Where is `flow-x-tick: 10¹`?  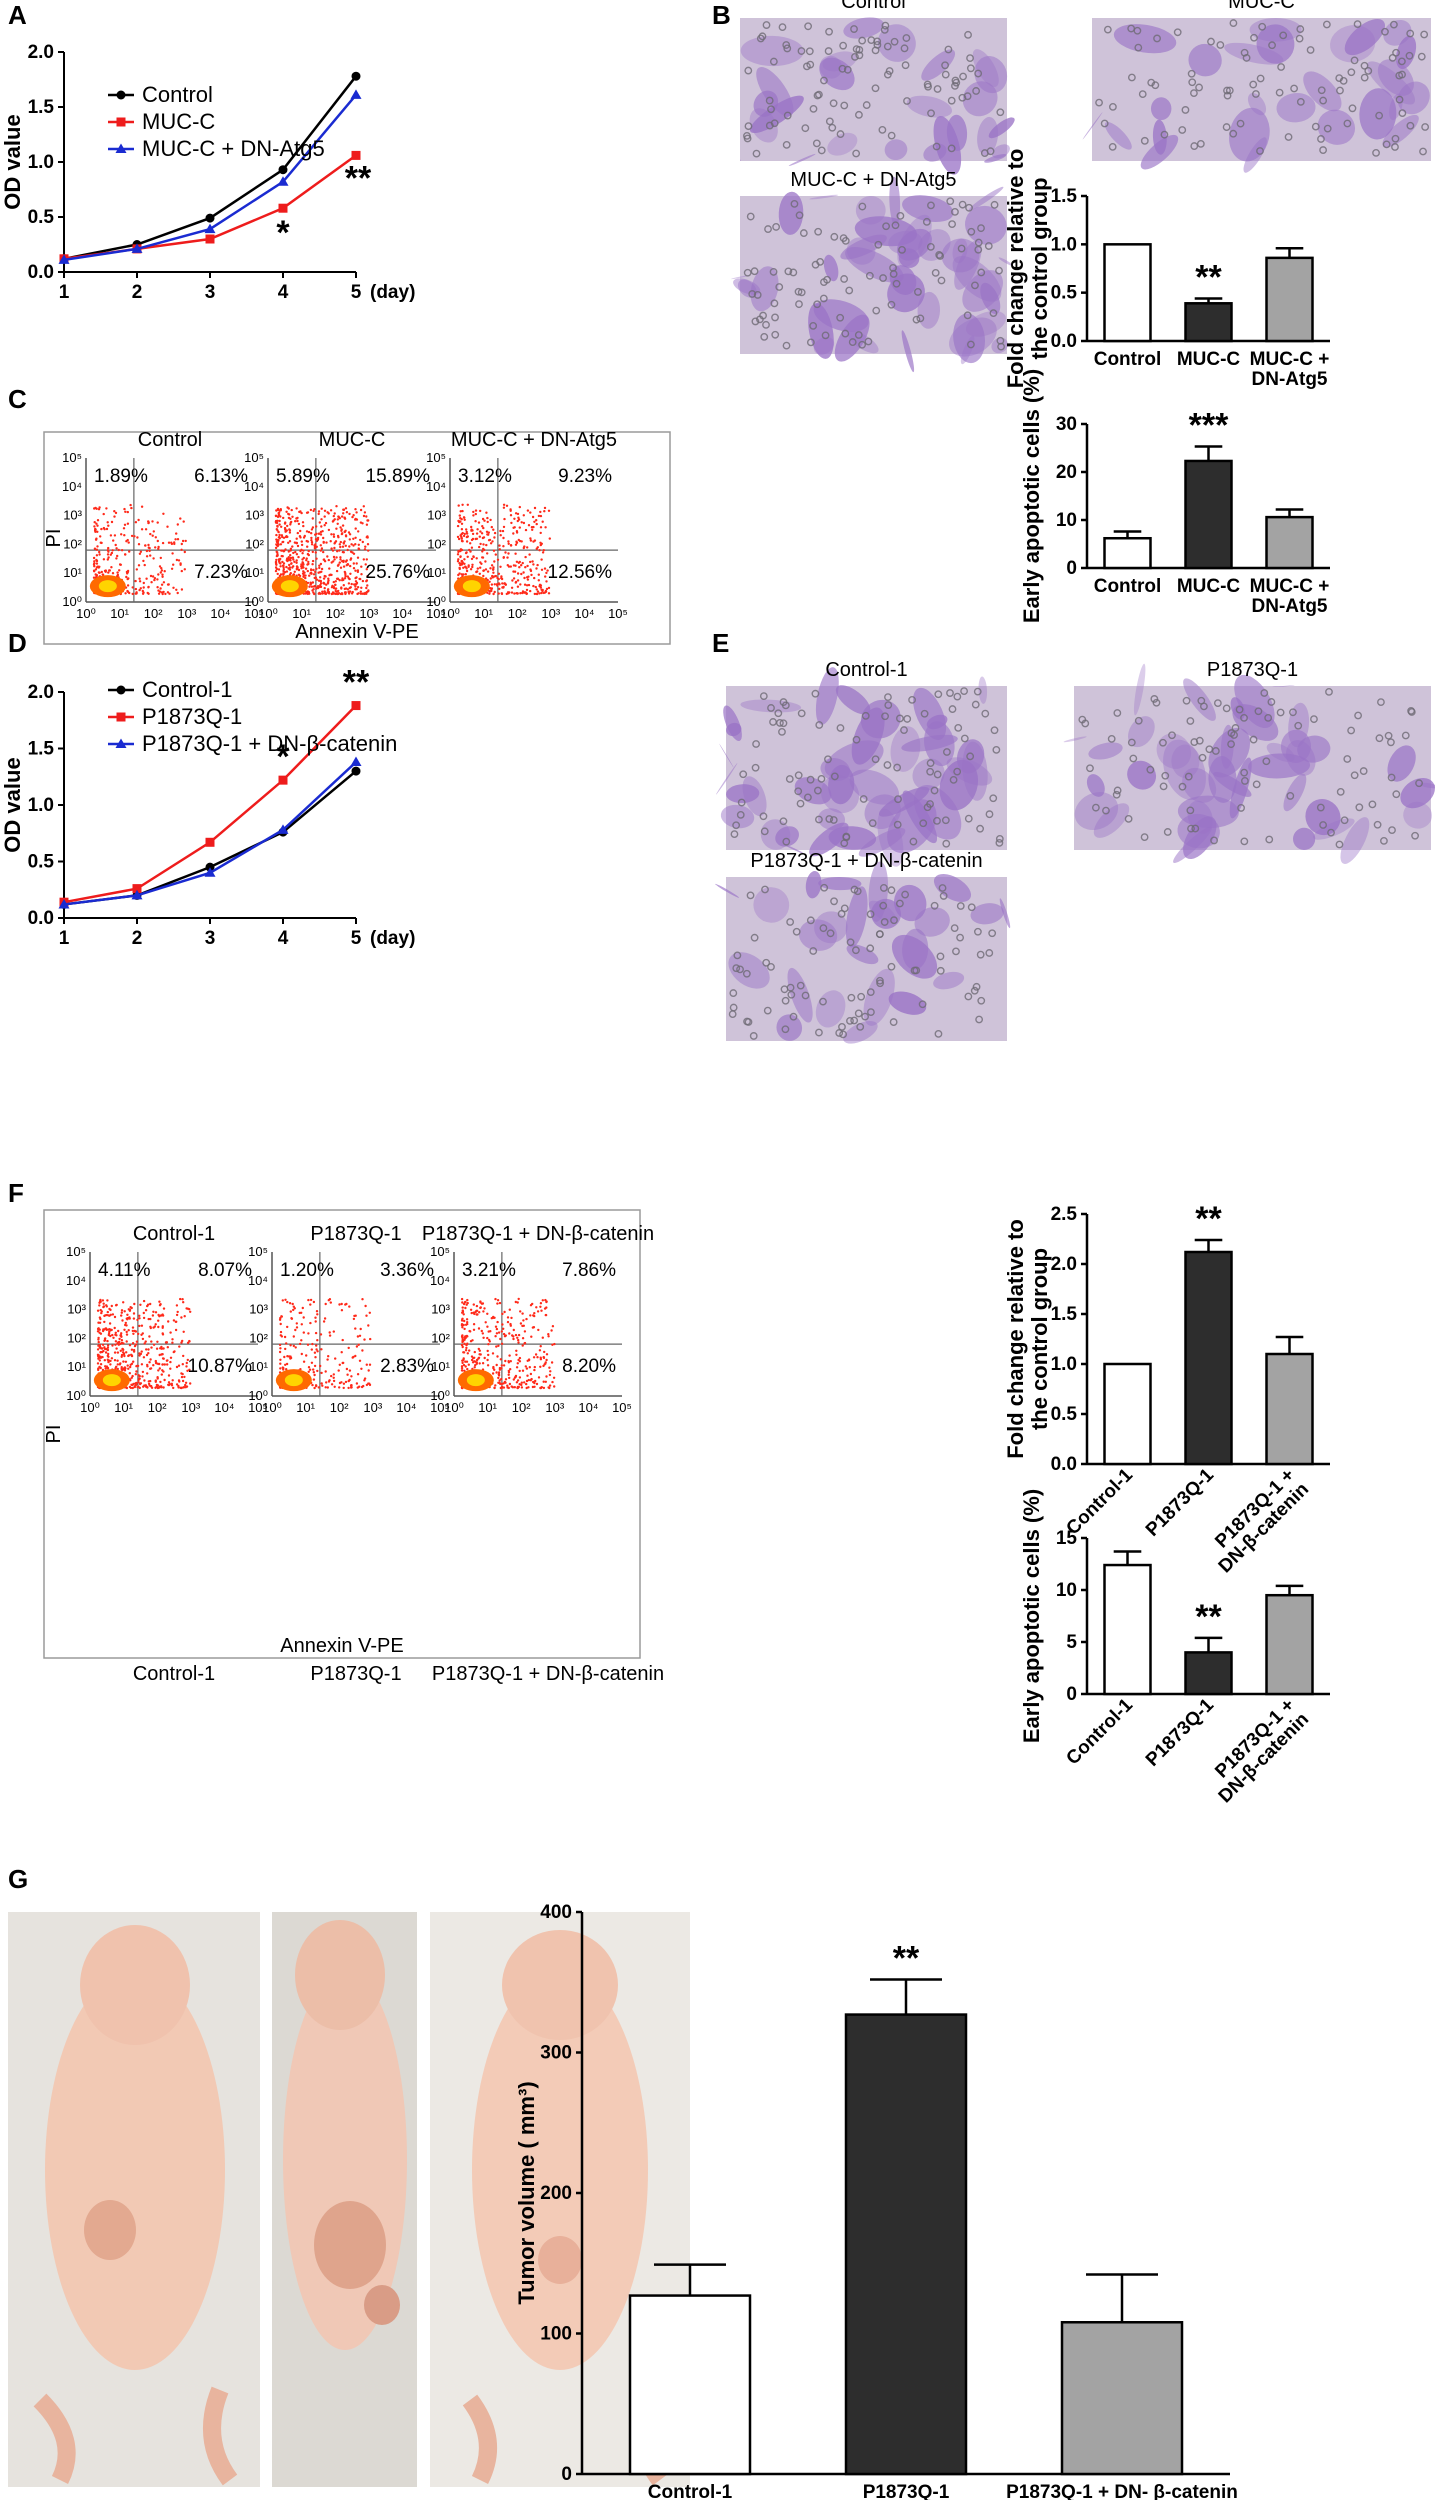 flow-x-tick: 10¹ is located at coordinates (487, 1407).